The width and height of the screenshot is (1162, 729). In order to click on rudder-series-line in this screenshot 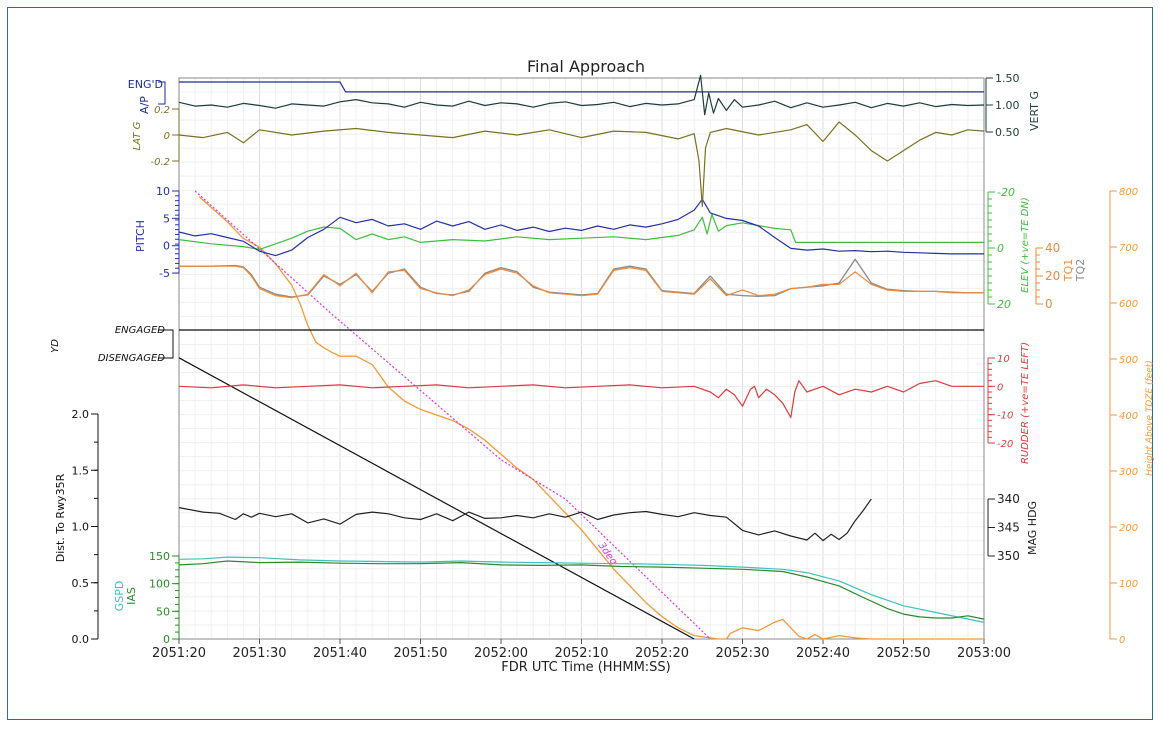, I will do `click(581, 399)`.